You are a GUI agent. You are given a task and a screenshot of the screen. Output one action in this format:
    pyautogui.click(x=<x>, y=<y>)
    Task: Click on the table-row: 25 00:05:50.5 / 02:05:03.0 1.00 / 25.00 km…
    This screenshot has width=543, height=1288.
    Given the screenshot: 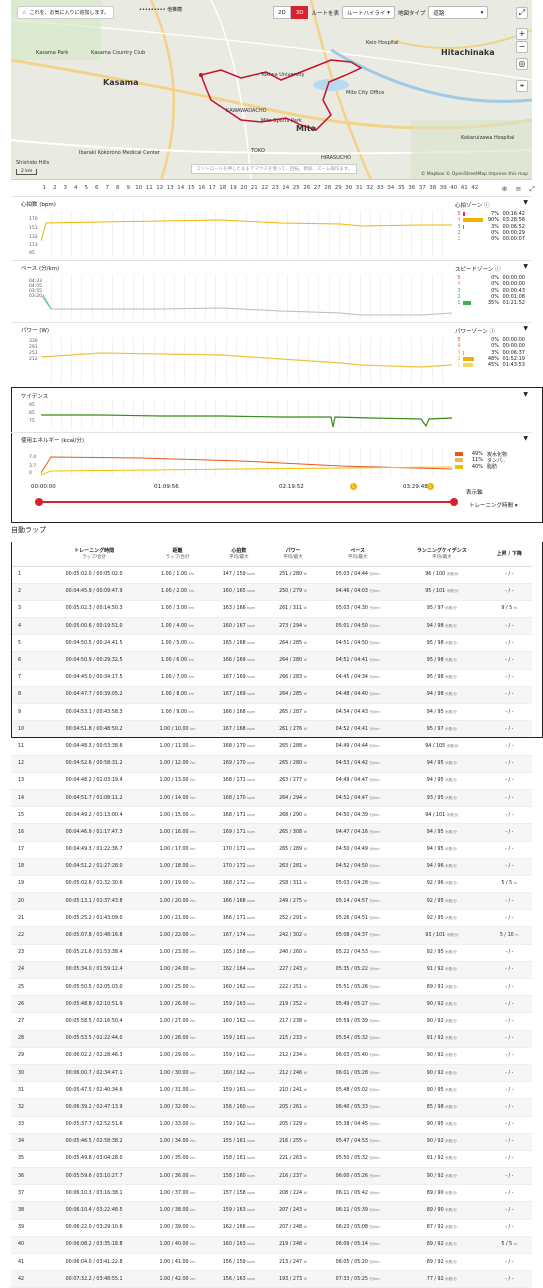 What is the action you would take?
    pyautogui.click(x=271, y=987)
    